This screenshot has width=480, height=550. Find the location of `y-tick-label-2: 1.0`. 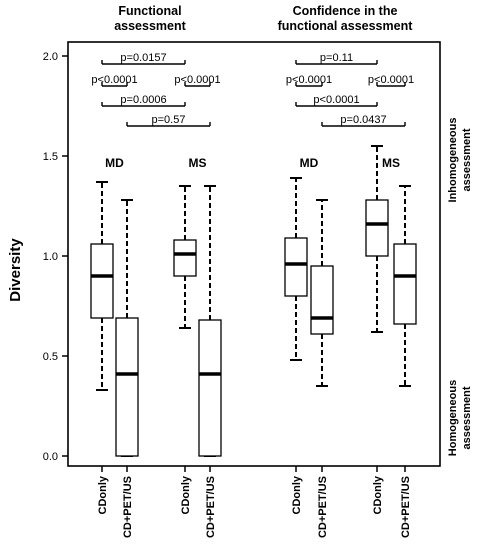

y-tick-label-2: 1.0 is located at coordinates (50, 257).